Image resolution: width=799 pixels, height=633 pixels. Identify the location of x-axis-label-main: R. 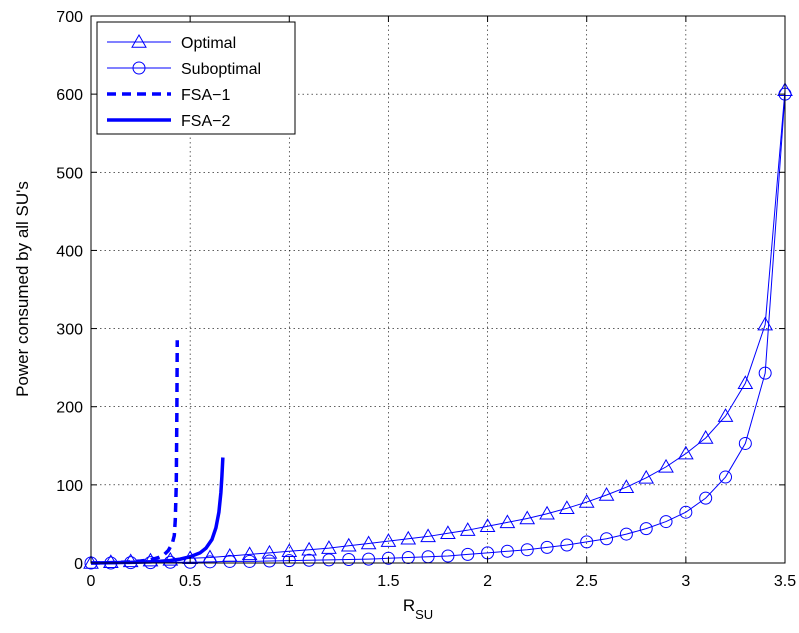
(409, 605).